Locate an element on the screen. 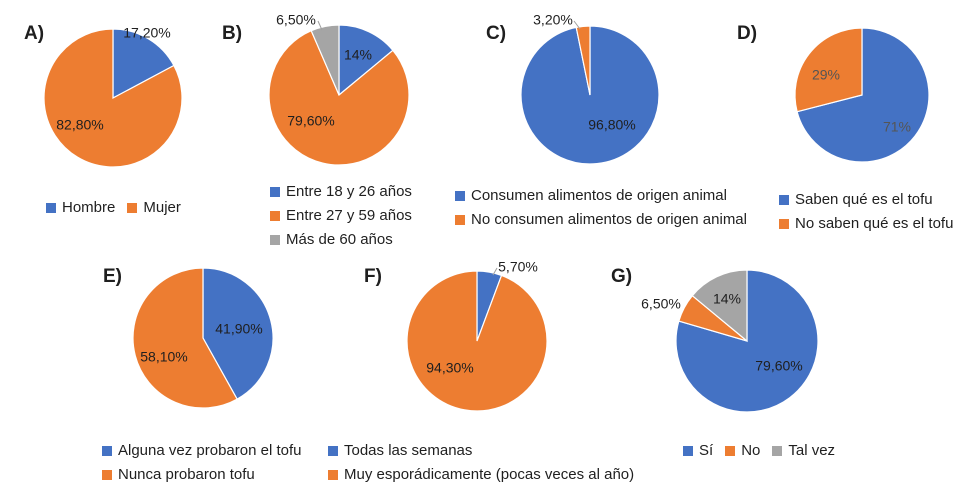  legend-label-f-muy-esporadicamente-pocas-veces-al-ano: Muy esporádicamente (pocas veces al año) is located at coordinates (489, 474).